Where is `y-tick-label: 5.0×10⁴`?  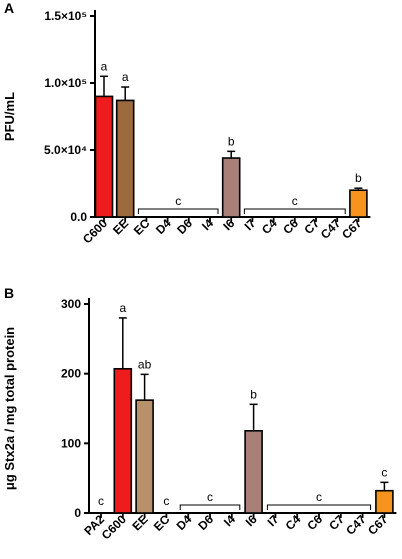
y-tick-label: 5.0×10⁴ is located at coordinates (65, 150).